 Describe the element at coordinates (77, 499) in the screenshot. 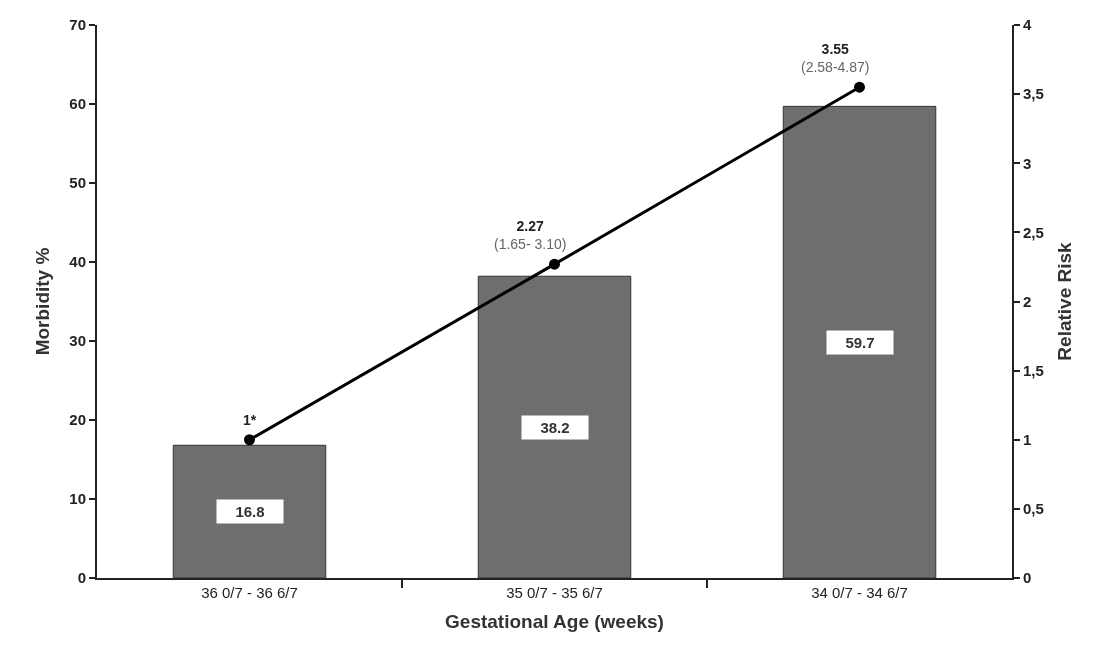

I see `y-tick-label: 10` at that location.